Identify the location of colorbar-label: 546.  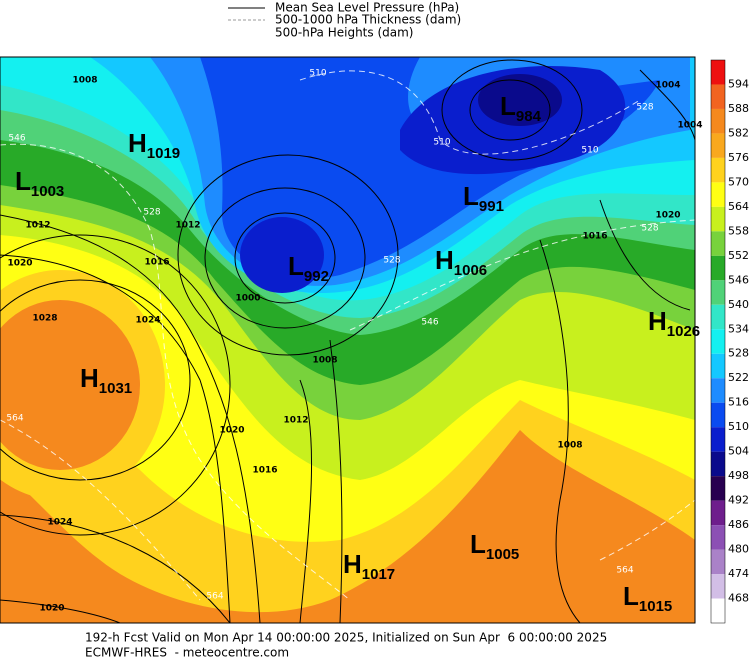
(738, 279).